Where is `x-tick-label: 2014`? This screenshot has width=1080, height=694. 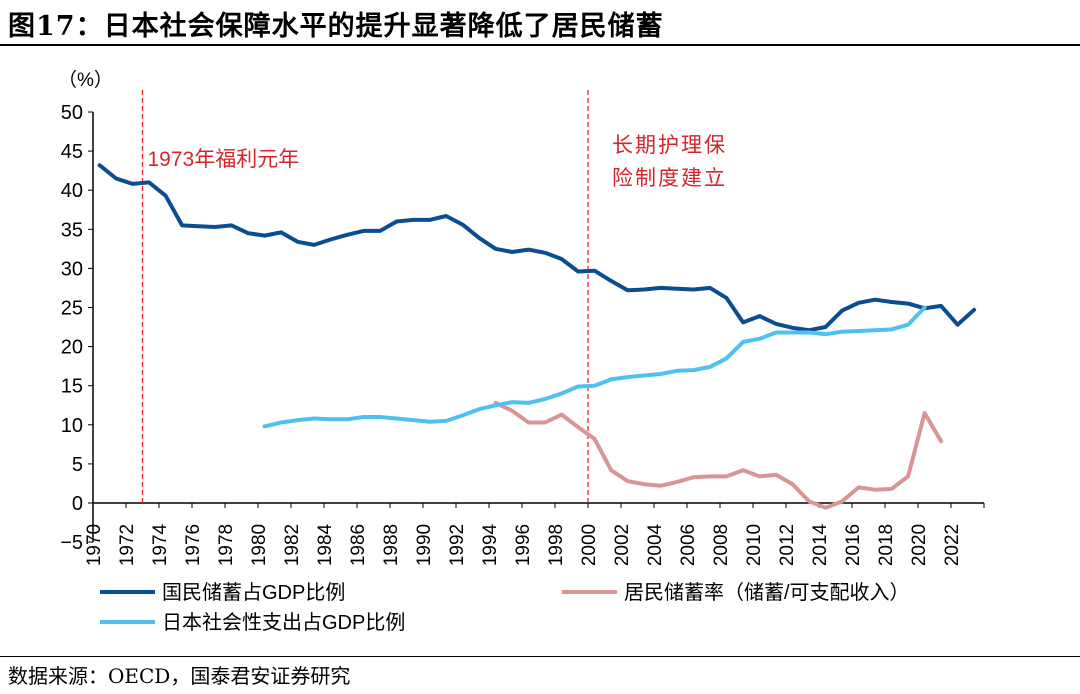 x-tick-label: 2014 is located at coordinates (820, 544).